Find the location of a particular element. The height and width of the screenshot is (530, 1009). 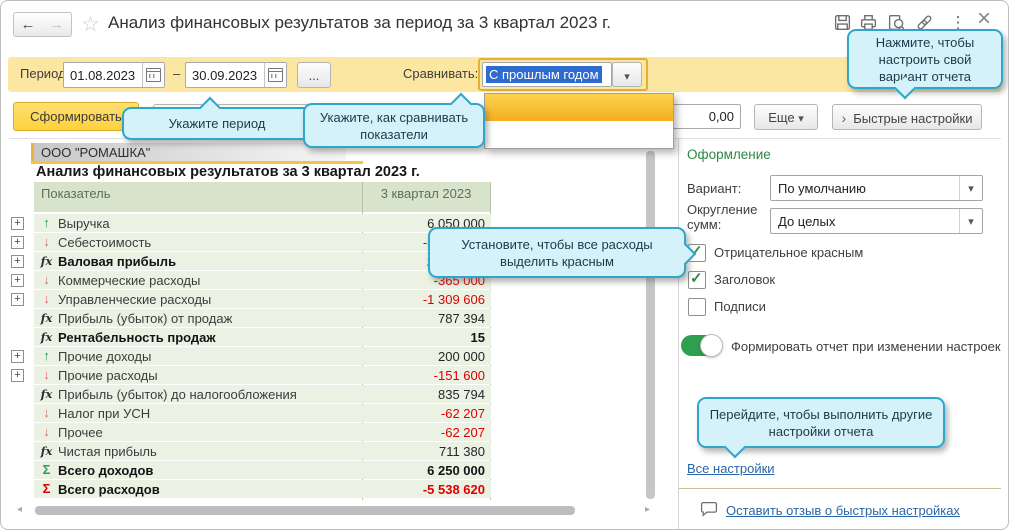

quick-settings-button: Быстрые настройки is located at coordinates (907, 117).